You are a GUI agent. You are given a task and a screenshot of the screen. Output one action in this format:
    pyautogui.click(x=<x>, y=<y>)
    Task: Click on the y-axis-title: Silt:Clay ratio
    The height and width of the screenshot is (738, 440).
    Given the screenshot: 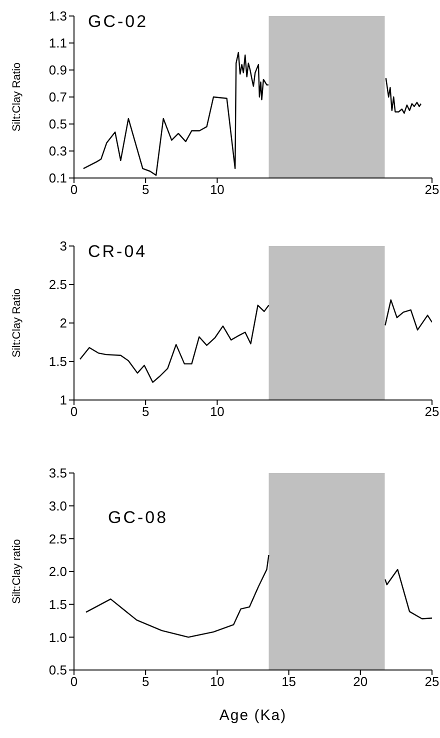 What is the action you would take?
    pyautogui.click(x=16, y=571)
    